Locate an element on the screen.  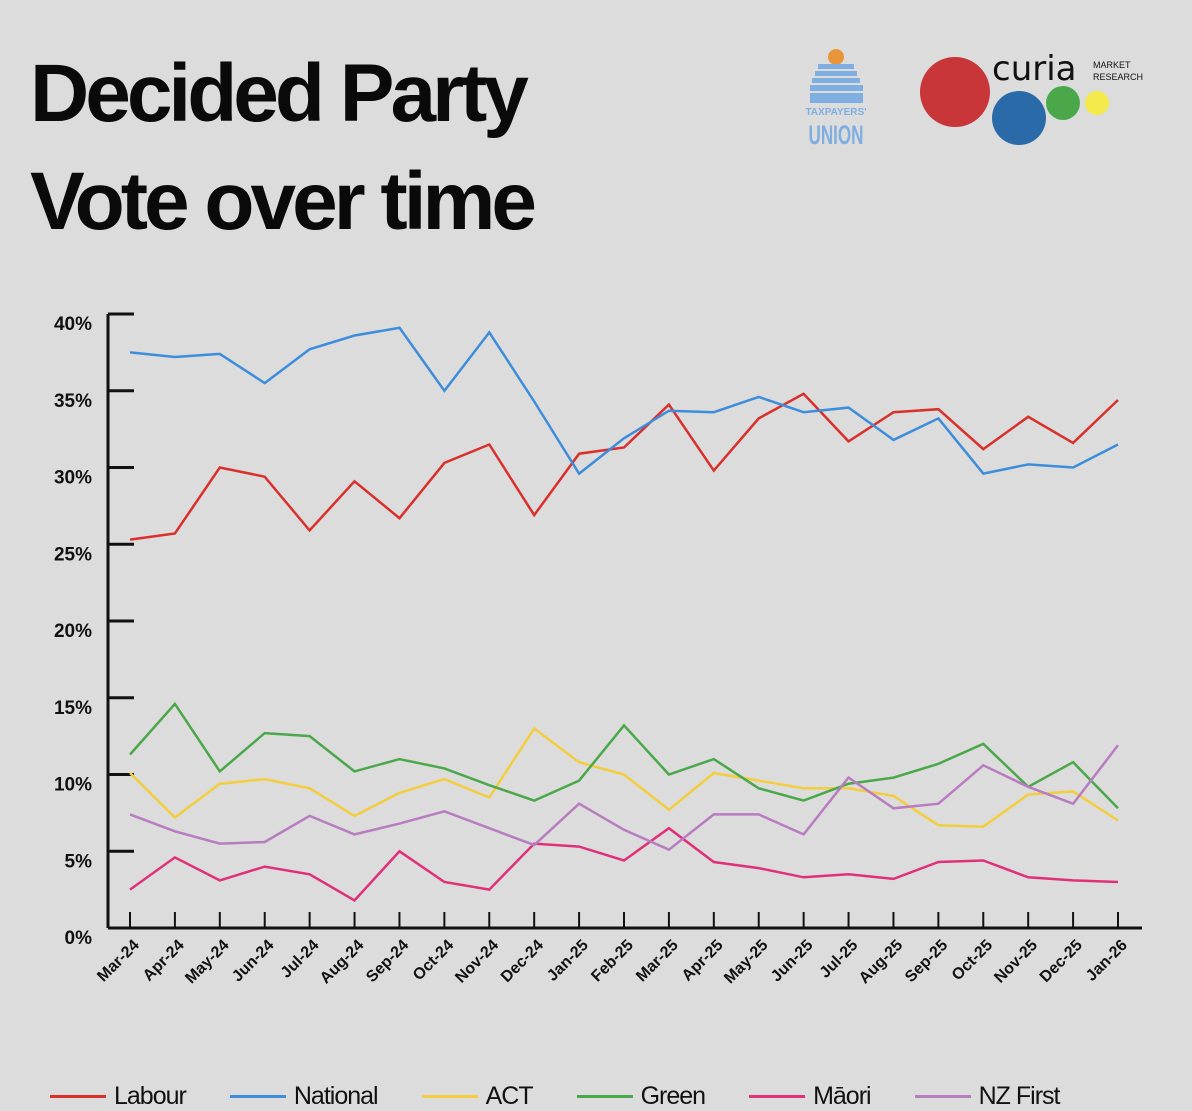
x-tick-label: Jan-26 is located at coordinates (1107, 961).